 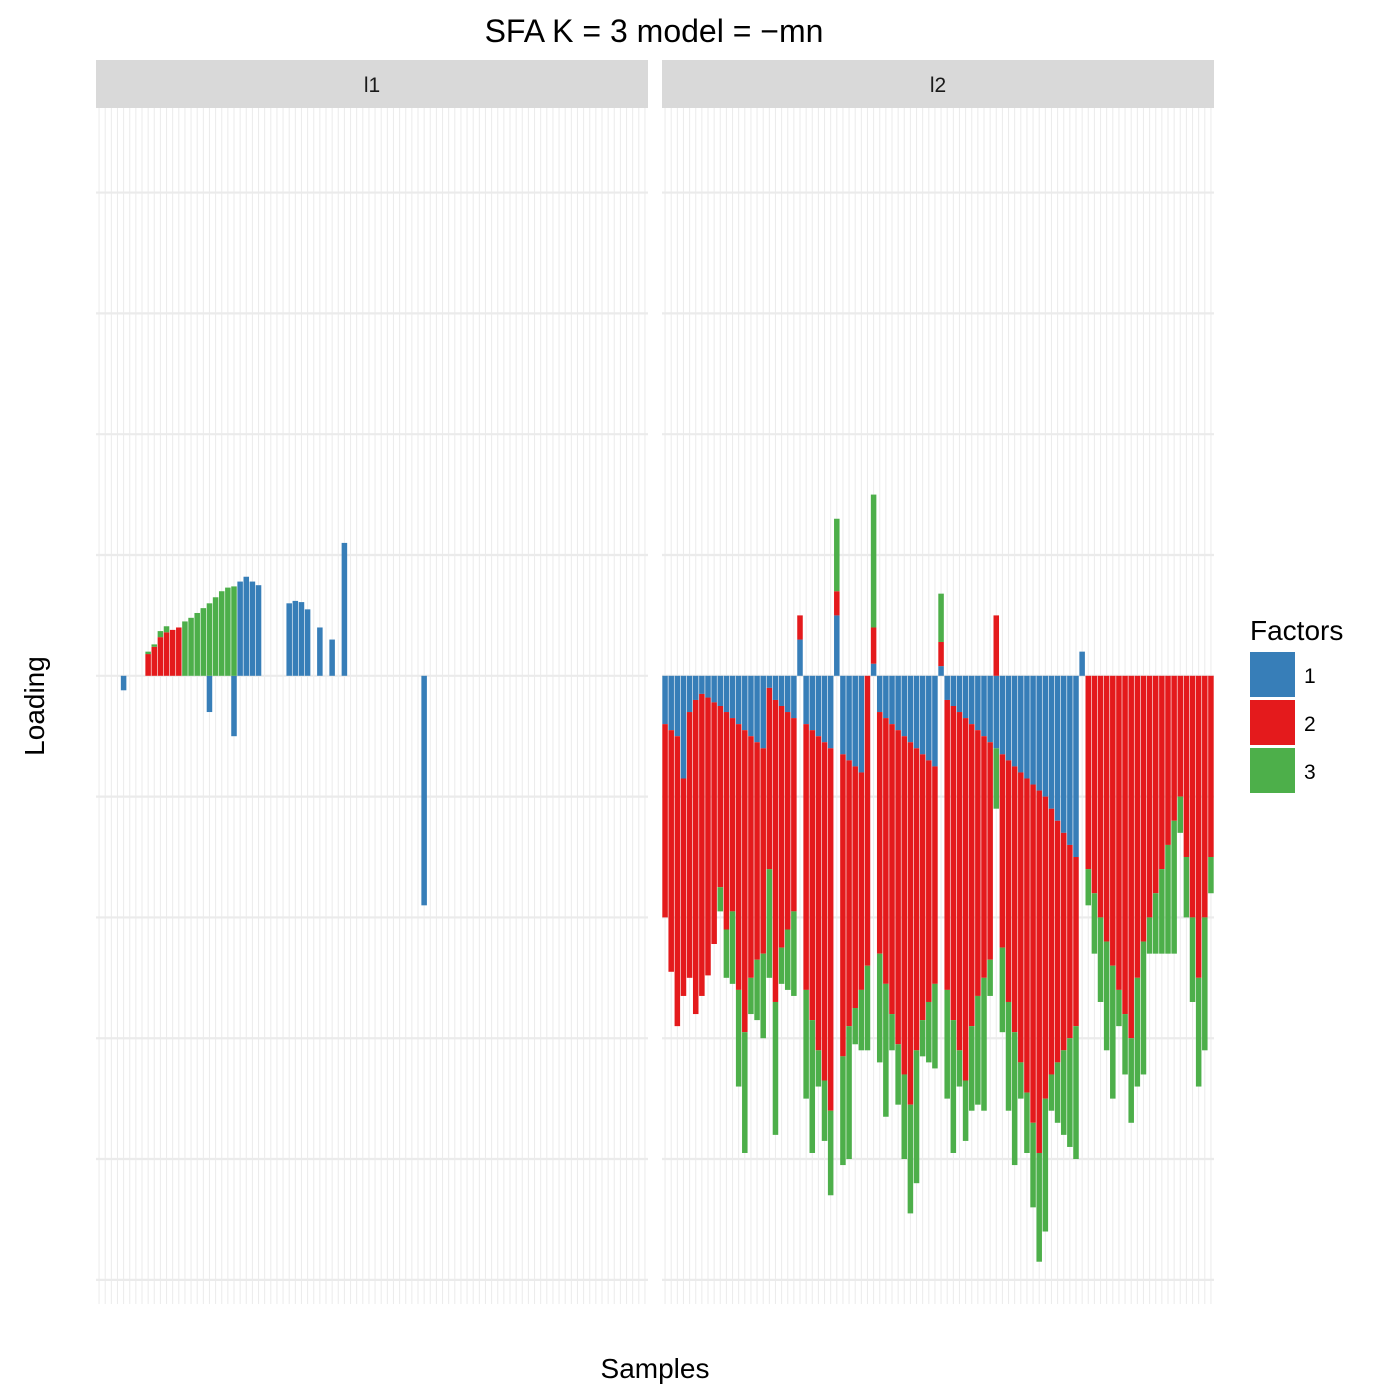 I want to click on legend-label-1: 1, so click(x=1310, y=676).